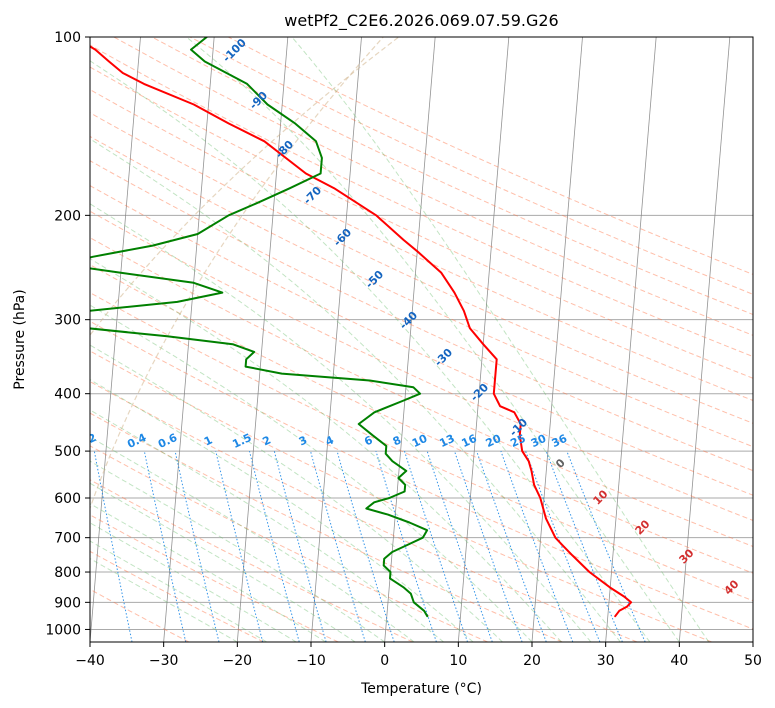 Image resolution: width=775 pixels, height=708 pixels. Describe the element at coordinates (67, 573) in the screenshot. I see `y-tick-label: 800` at that location.